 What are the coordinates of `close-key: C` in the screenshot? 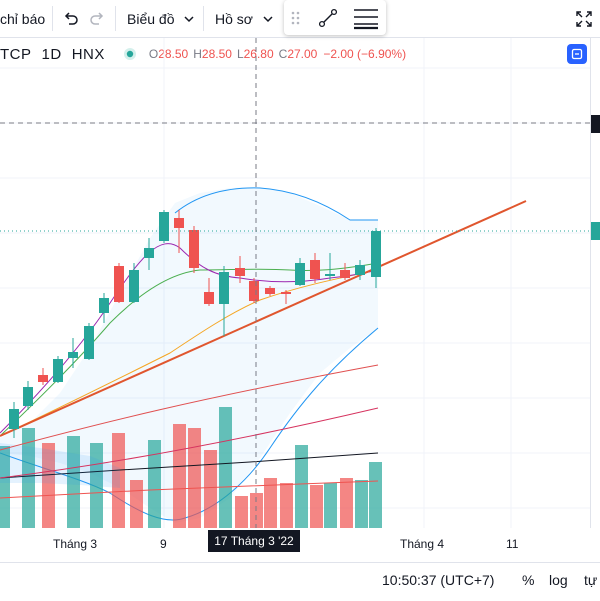 It's located at (283, 54).